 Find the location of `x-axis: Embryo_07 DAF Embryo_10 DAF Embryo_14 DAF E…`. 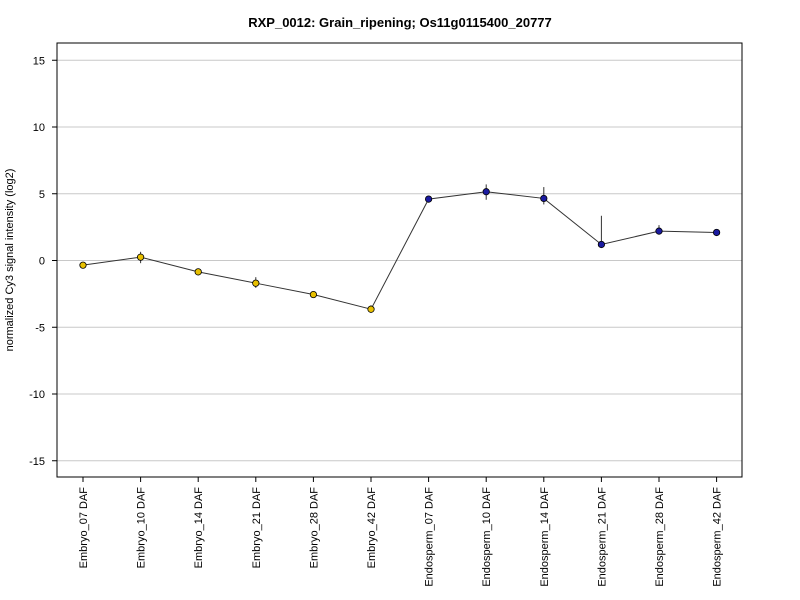

x-axis: Embryo_07 DAF Embryo_10 DAF Embryo_14 DAF E… is located at coordinates (401, 532).